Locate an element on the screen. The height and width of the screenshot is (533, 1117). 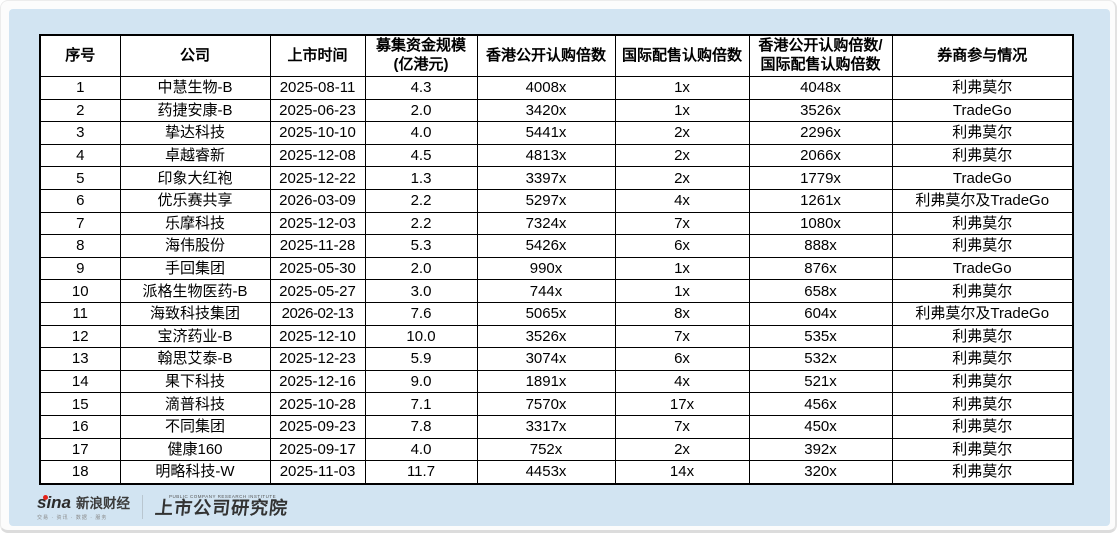
table-cell: 7.8 is located at coordinates (421, 426).